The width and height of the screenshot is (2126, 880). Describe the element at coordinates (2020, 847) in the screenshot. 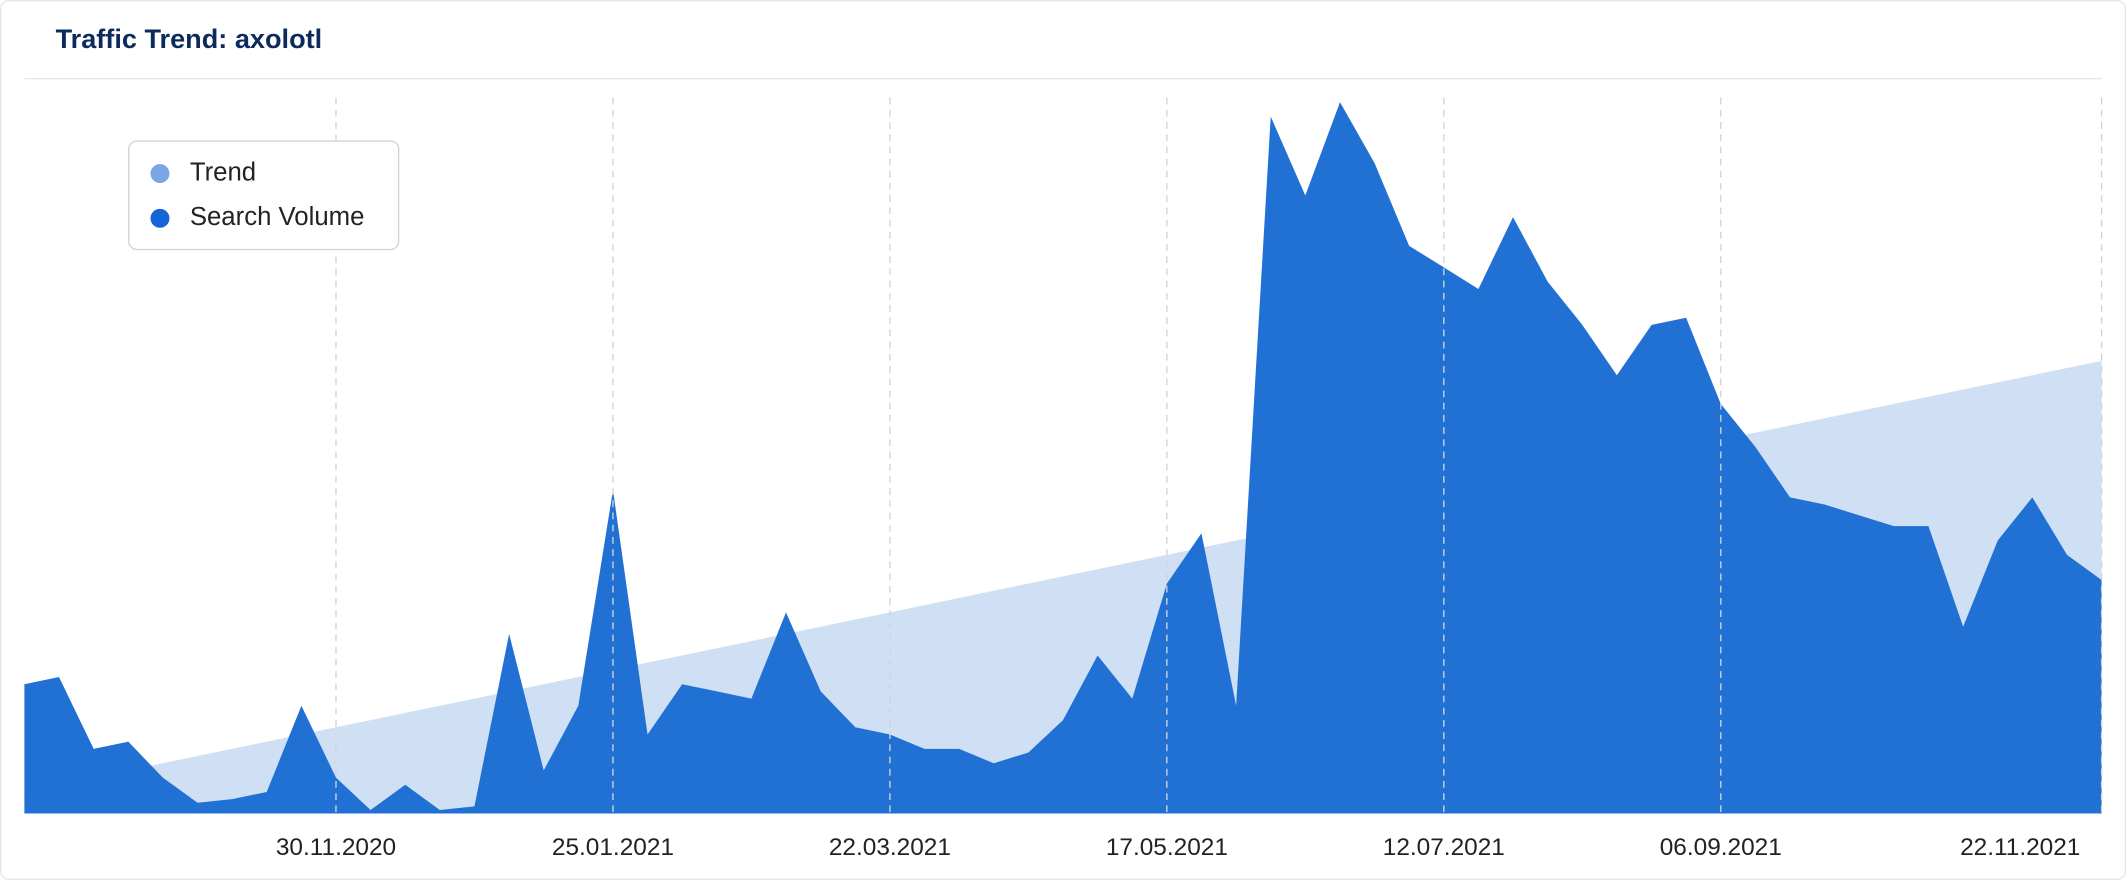

I see `x-tick-label: 22.11.2021` at that location.